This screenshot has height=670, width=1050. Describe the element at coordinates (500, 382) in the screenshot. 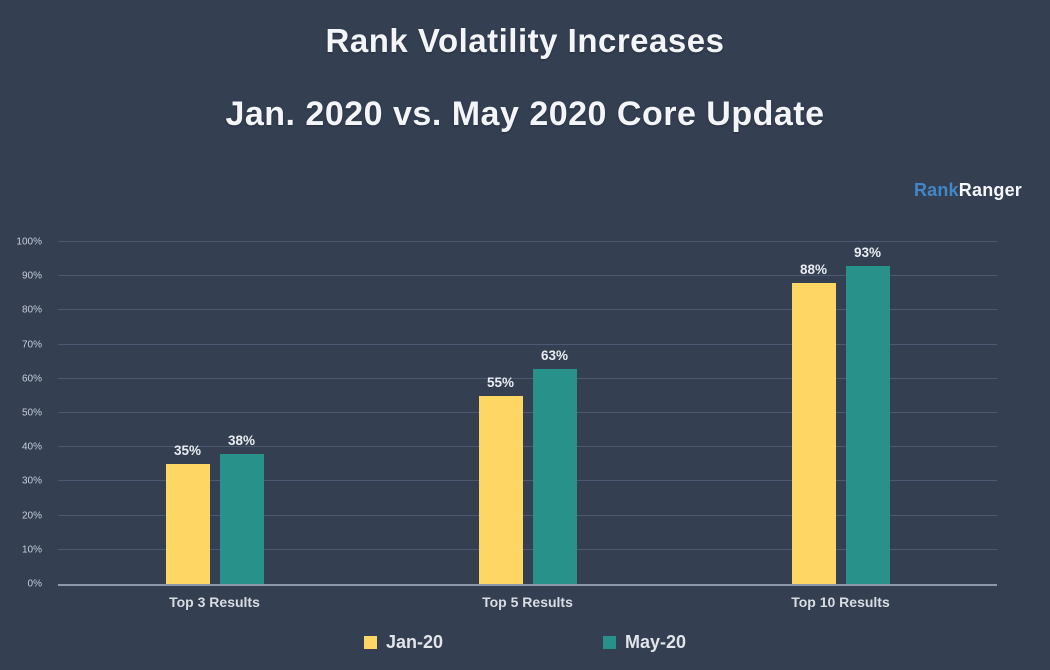

I see `data-label-jan-20-top-5-results: 55%` at that location.